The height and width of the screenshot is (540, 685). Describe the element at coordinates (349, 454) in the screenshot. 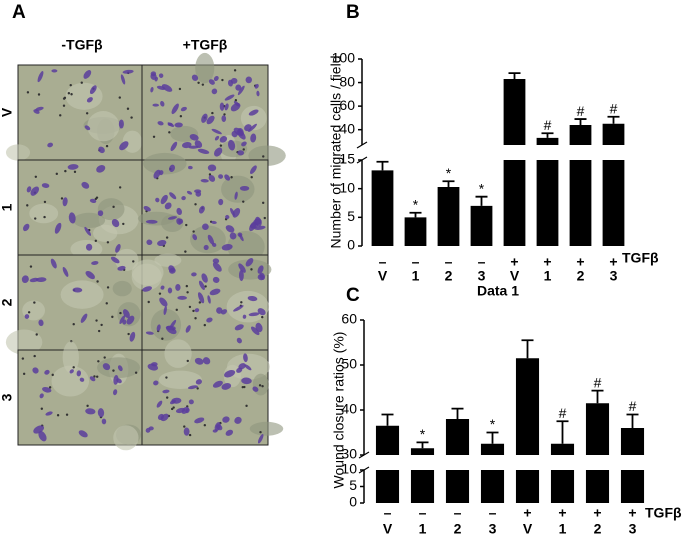

I see `y-tick-label: 30` at that location.